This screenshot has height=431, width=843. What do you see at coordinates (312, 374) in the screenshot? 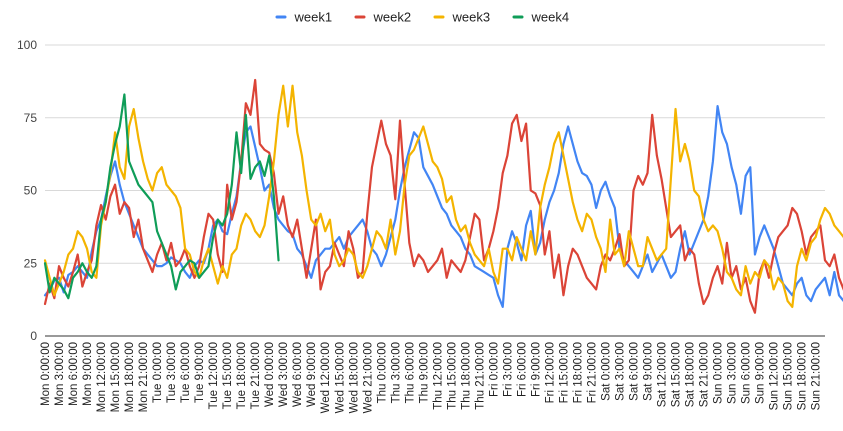
I see `x-tick-label: Wed 9:00:00` at bounding box center [312, 374].